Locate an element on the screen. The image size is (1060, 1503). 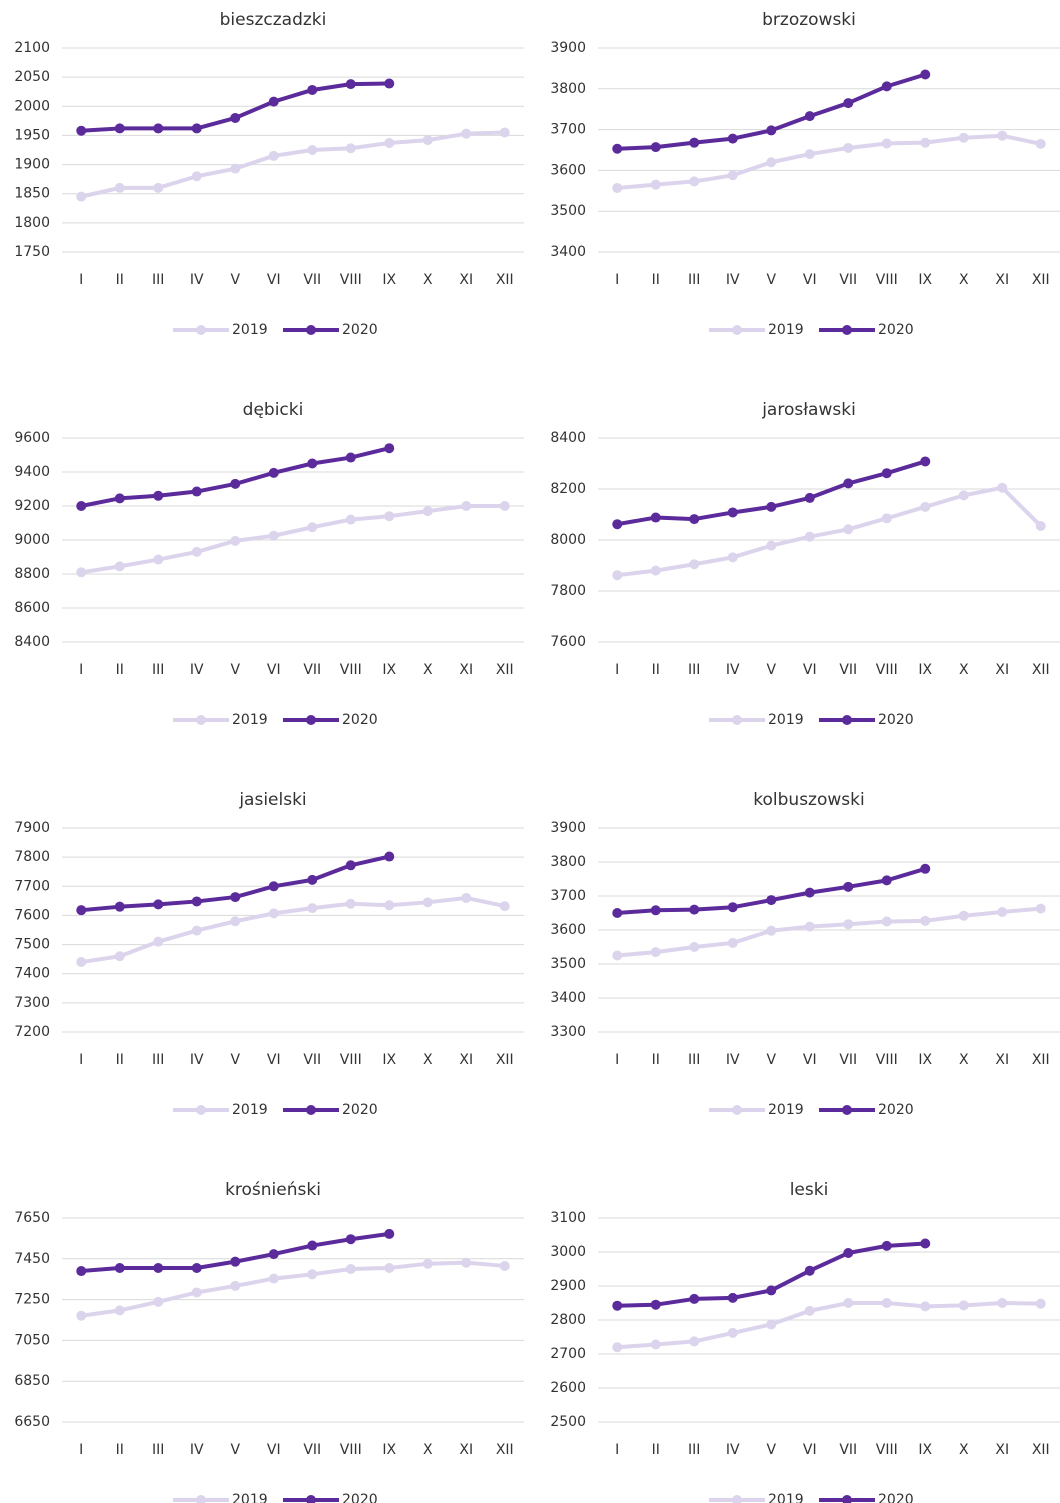
x-tick-label: VI is located at coordinates (274, 1450).